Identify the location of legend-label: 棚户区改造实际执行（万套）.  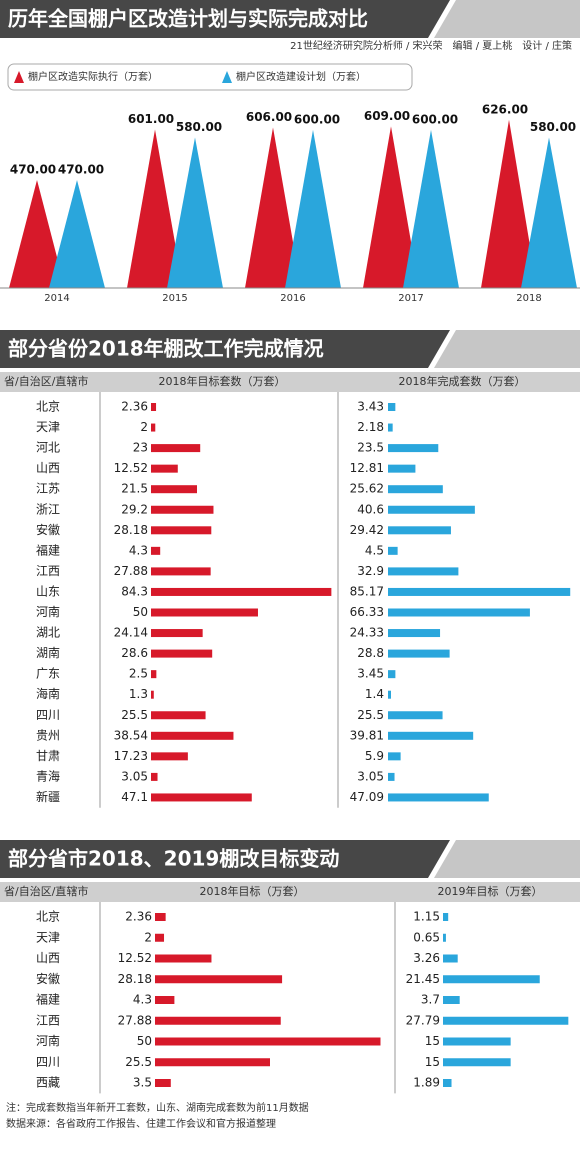
(93, 76).